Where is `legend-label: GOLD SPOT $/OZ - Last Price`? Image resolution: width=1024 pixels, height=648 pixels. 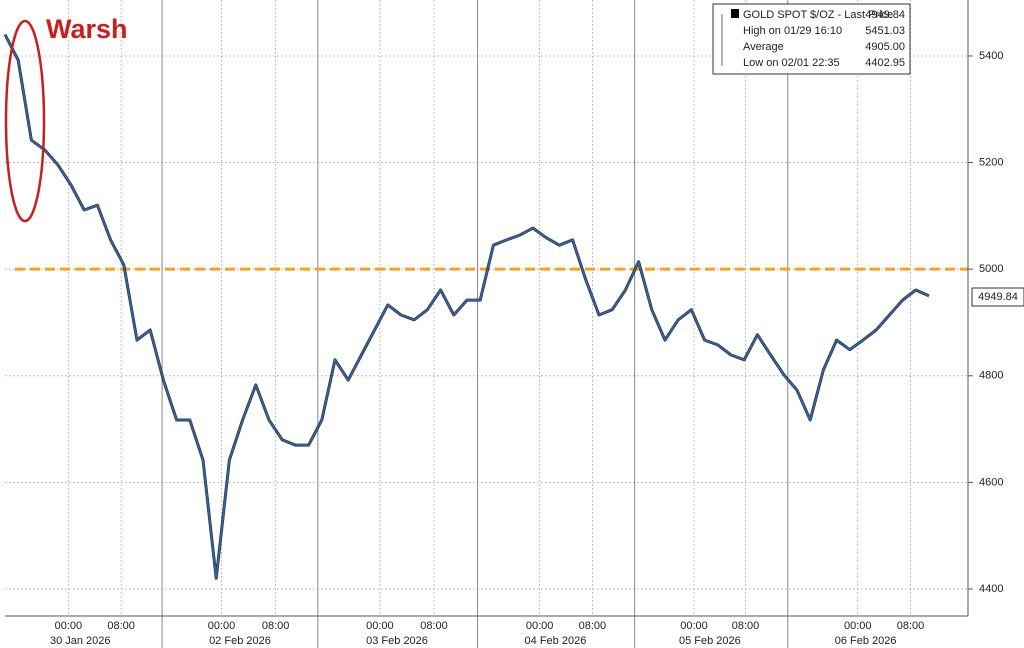 legend-label: GOLD SPOT $/OZ - Last Price is located at coordinates (818, 15).